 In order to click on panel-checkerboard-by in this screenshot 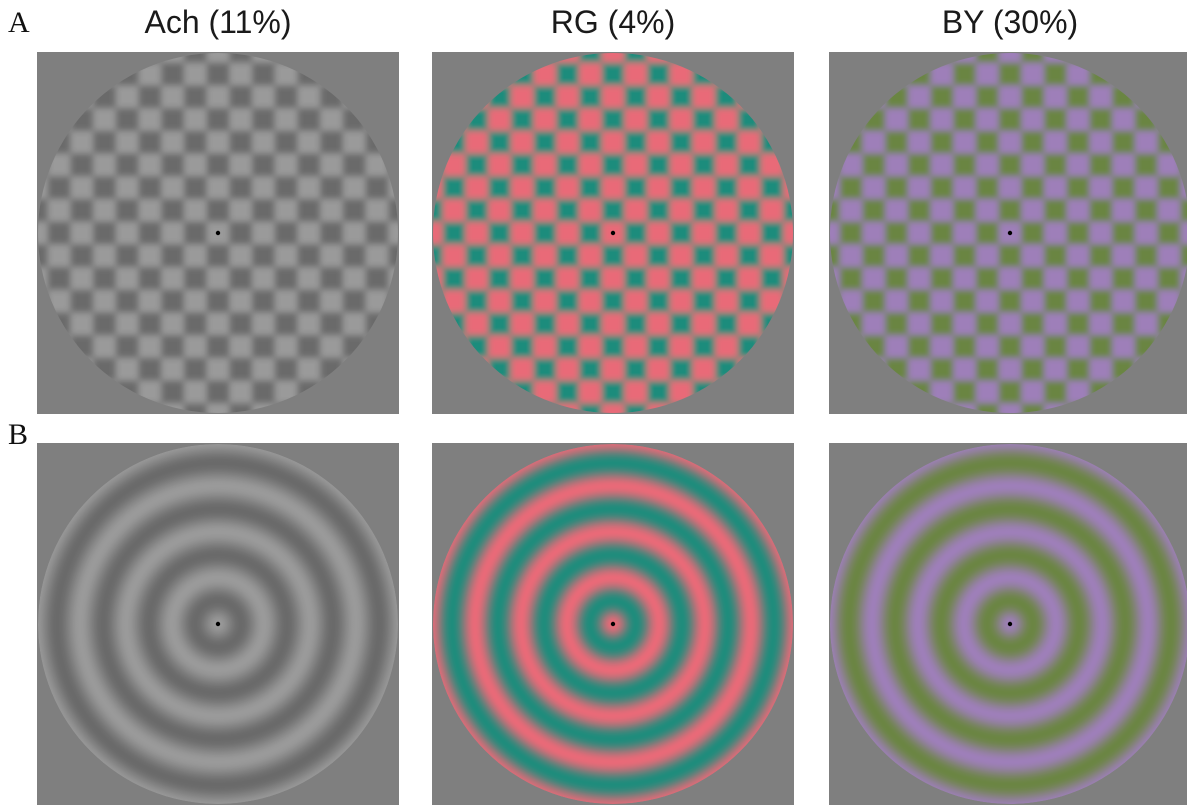, I will do `click(1008, 233)`.